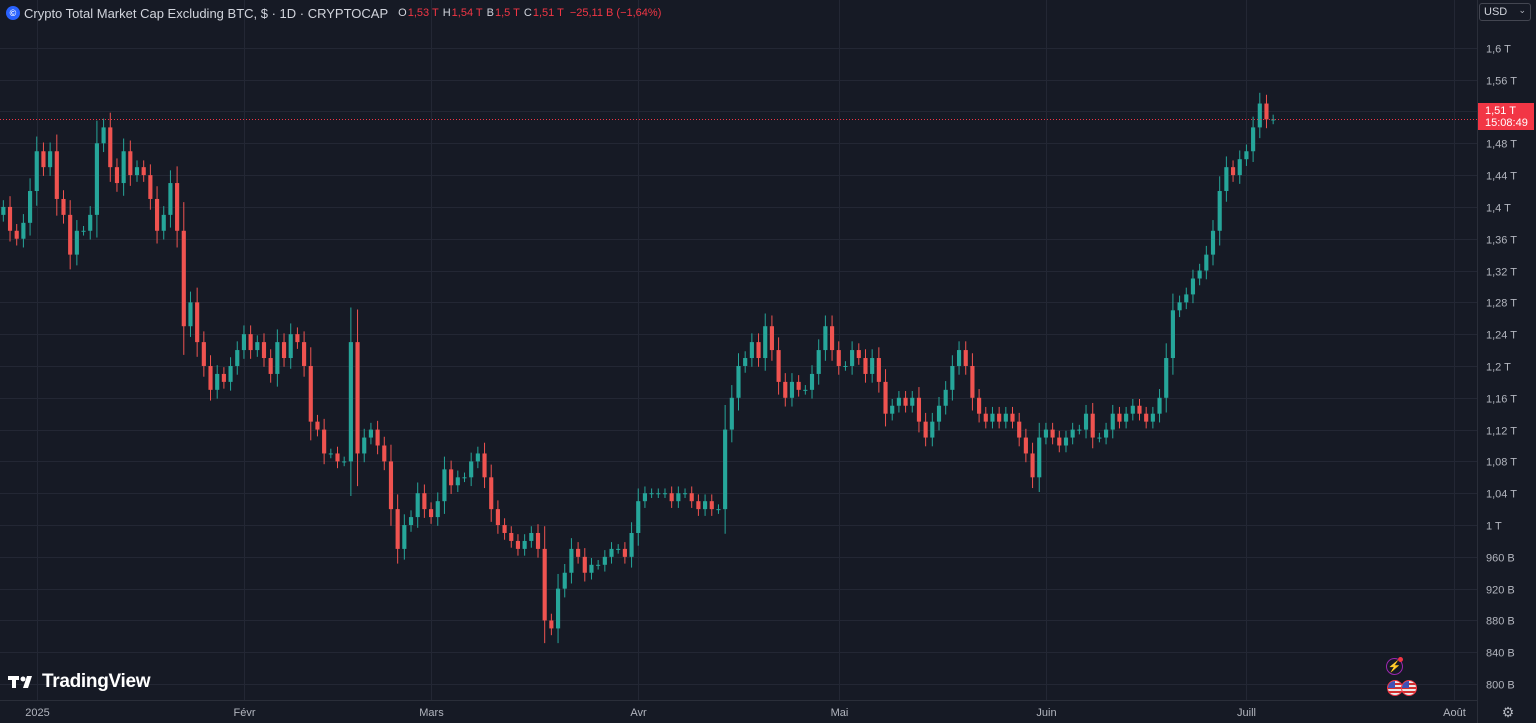 The image size is (1536, 723). I want to click on price-tick-label: 880 B, so click(1500, 622).